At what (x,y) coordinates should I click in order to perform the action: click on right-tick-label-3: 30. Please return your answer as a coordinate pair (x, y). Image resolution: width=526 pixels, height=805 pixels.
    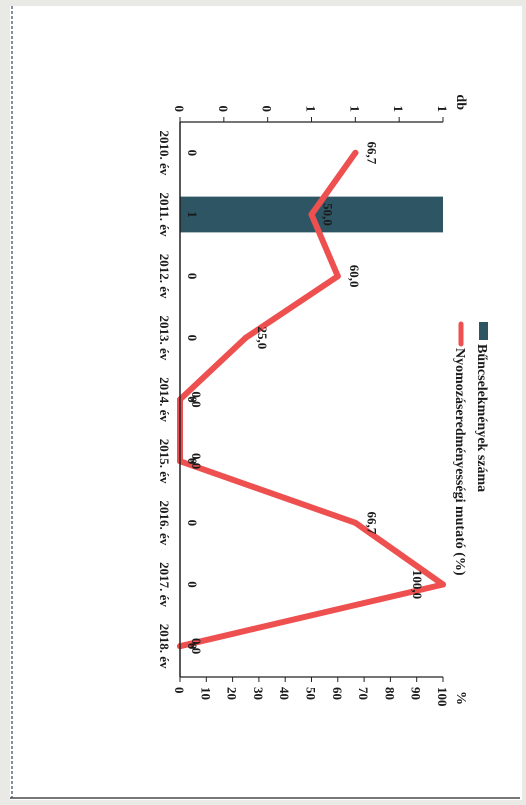
    Looking at the image, I should click on (258, 693).